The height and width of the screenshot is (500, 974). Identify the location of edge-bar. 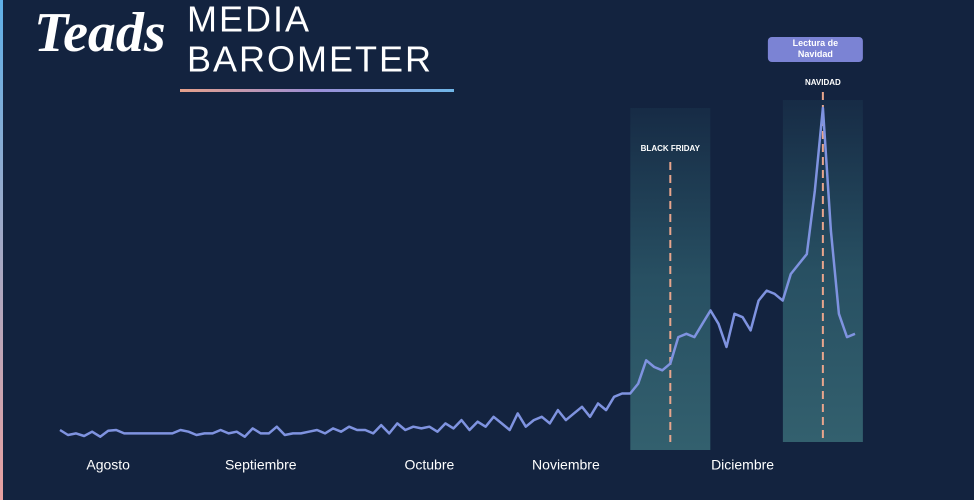
(1, 250).